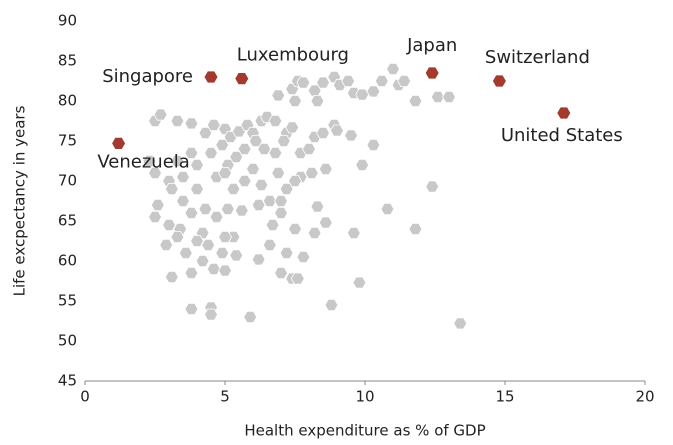  Describe the element at coordinates (67, 301) in the screenshot. I see `y-tick-label: 55` at that location.